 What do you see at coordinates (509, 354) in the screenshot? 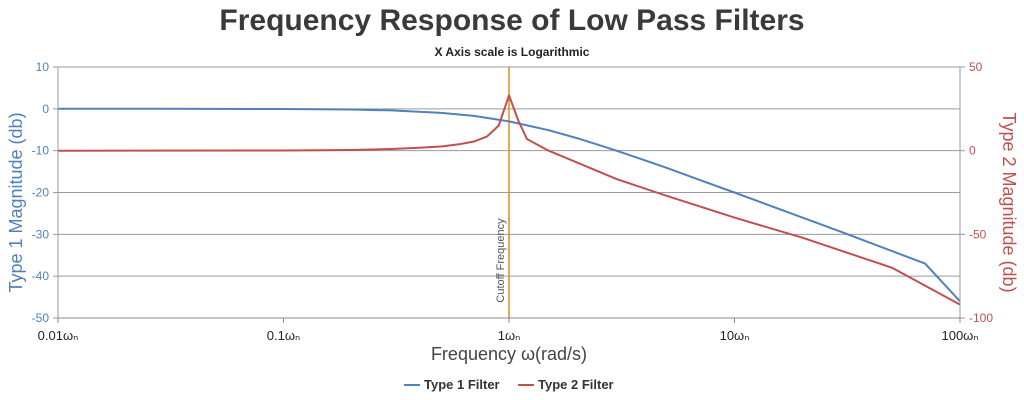
I see `x-axis-title: Frequency ω(rad/s)` at bounding box center [509, 354].